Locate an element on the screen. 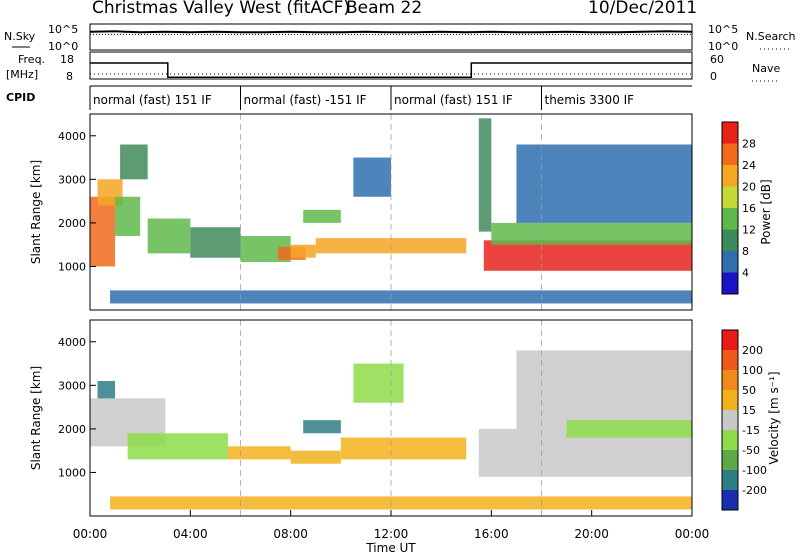  freq-right-top: 60 is located at coordinates (717, 59).